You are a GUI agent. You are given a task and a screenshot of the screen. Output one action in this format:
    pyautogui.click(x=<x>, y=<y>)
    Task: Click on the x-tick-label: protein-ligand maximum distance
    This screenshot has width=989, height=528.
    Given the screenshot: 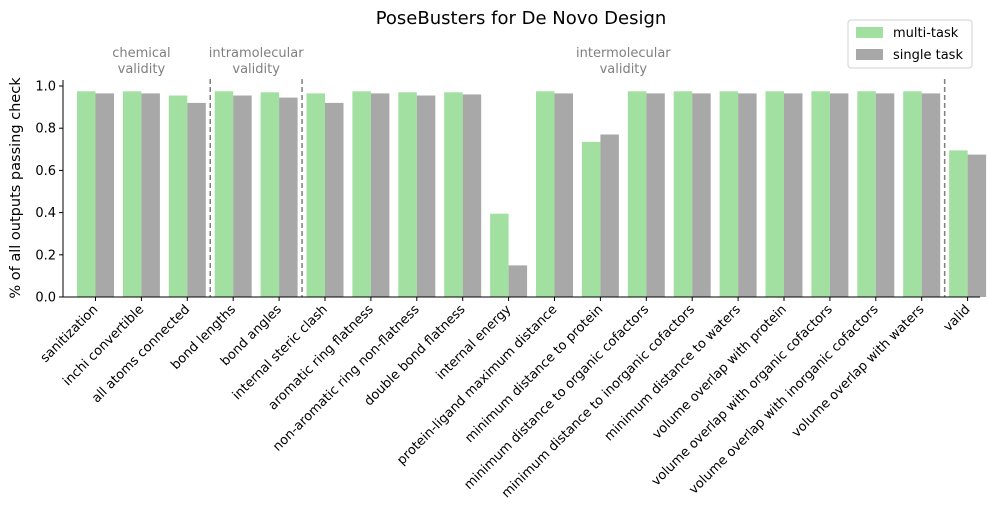 What is the action you would take?
    pyautogui.click(x=477, y=385)
    